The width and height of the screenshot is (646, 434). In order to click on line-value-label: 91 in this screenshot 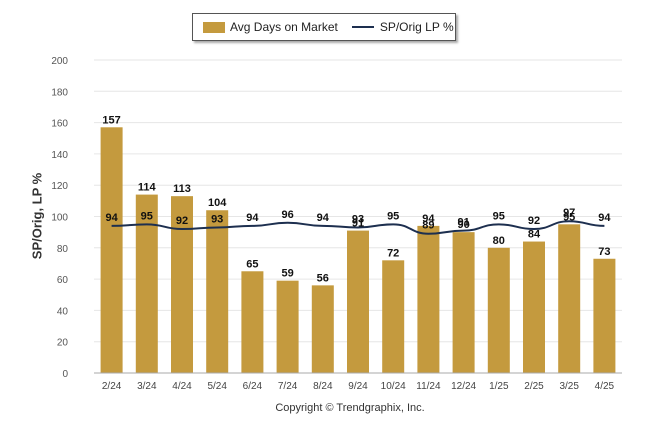, I will do `click(463, 223)`.